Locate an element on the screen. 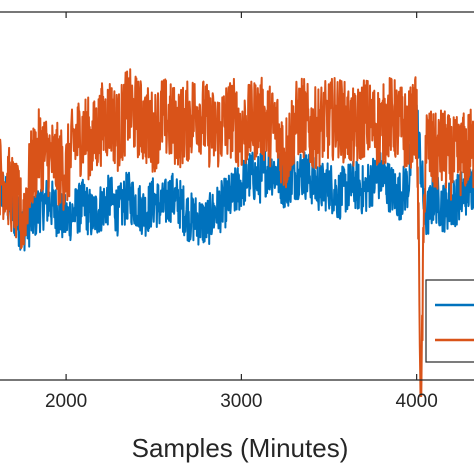 This screenshot has height=474, width=474. x-tick-label: 3000 is located at coordinates (241, 401).